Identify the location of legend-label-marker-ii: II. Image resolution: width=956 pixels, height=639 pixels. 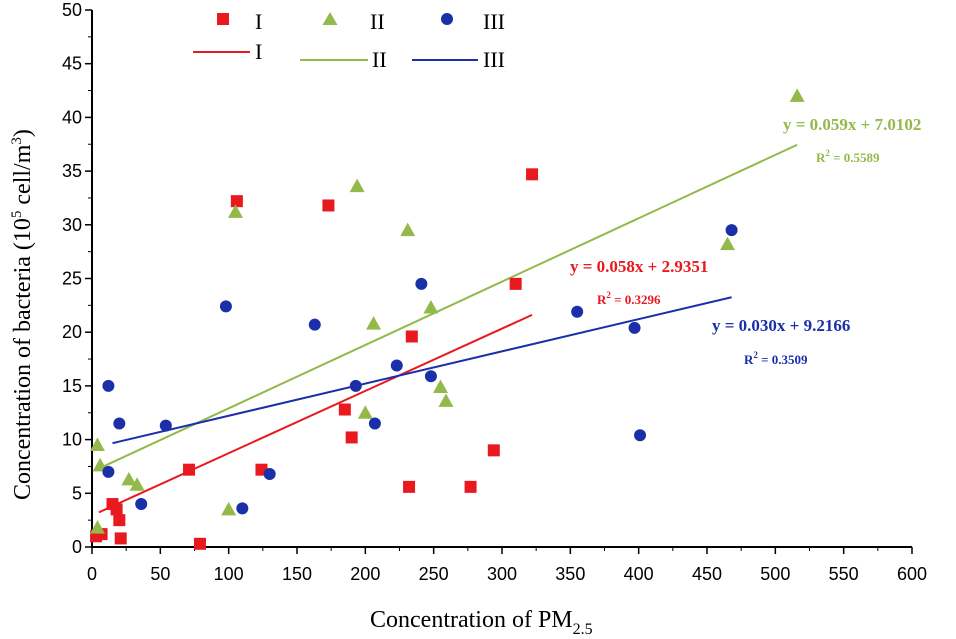
(377, 21).